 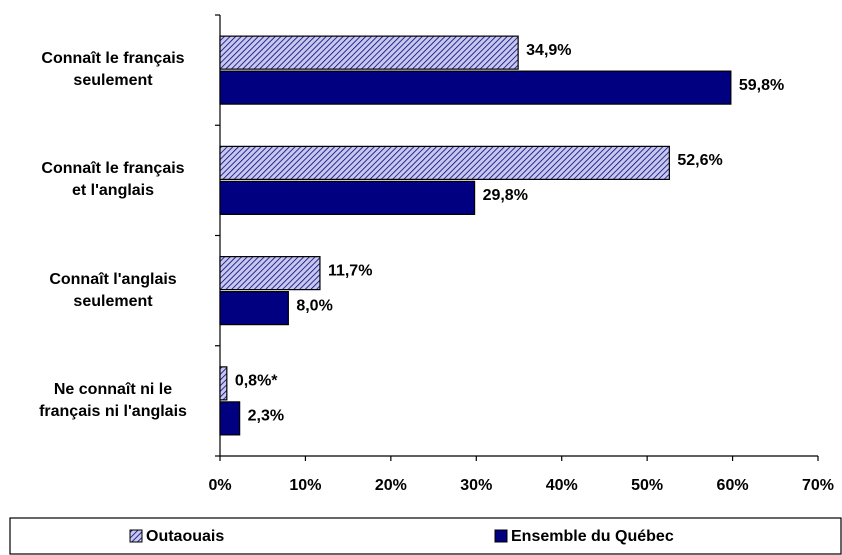 What do you see at coordinates (818, 485) in the screenshot?
I see `x-tick-label: 70%` at bounding box center [818, 485].